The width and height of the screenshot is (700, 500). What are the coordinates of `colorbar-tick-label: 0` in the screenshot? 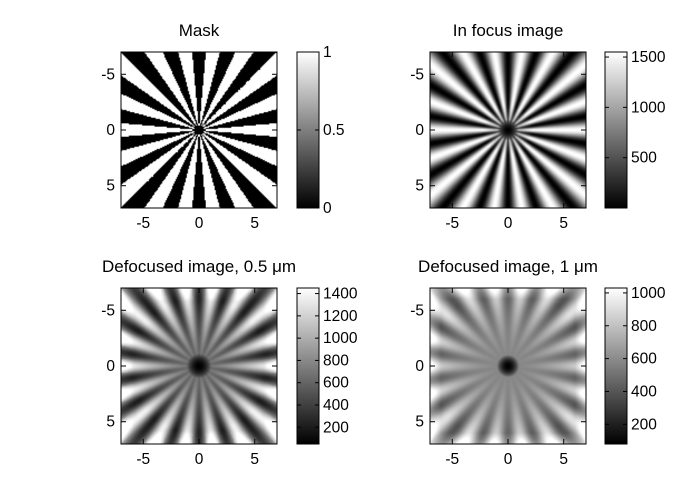 It's located at (327, 208).